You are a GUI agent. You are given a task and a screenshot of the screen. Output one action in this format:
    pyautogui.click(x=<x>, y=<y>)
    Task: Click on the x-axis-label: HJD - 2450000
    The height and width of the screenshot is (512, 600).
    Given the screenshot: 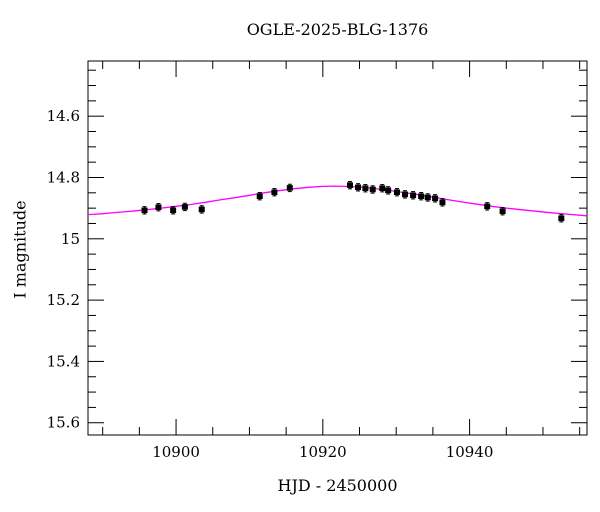 What is the action you would take?
    pyautogui.click(x=337, y=485)
    